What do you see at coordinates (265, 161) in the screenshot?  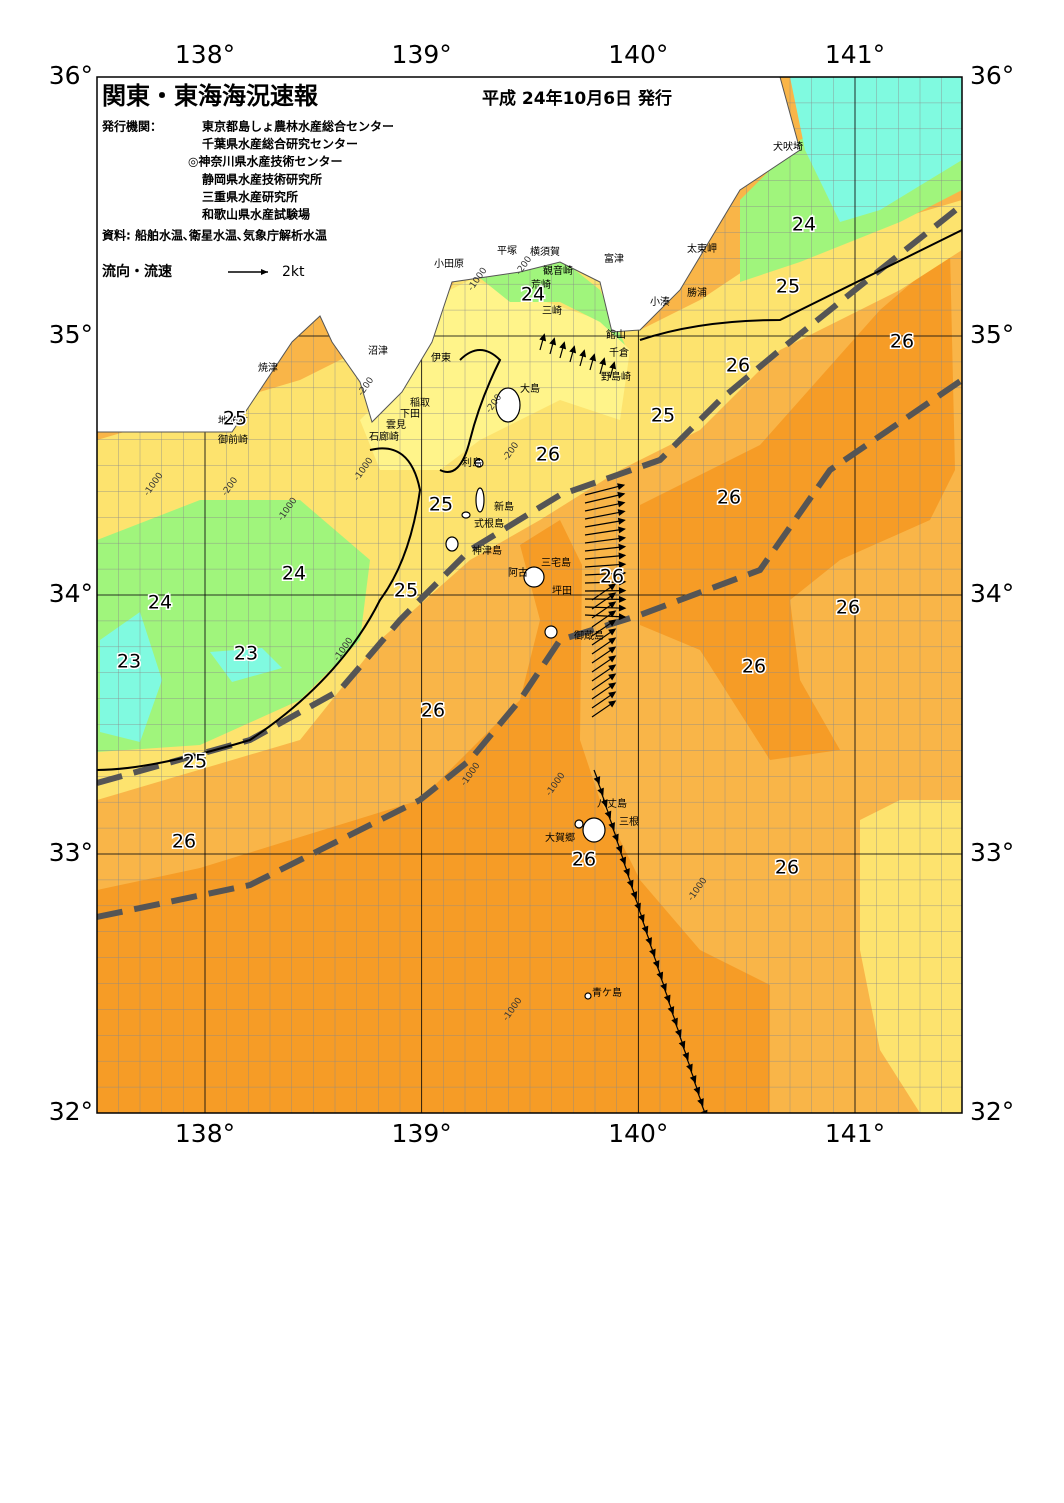 I see `publisher: ◎神奈川県水産技術センター` at bounding box center [265, 161].